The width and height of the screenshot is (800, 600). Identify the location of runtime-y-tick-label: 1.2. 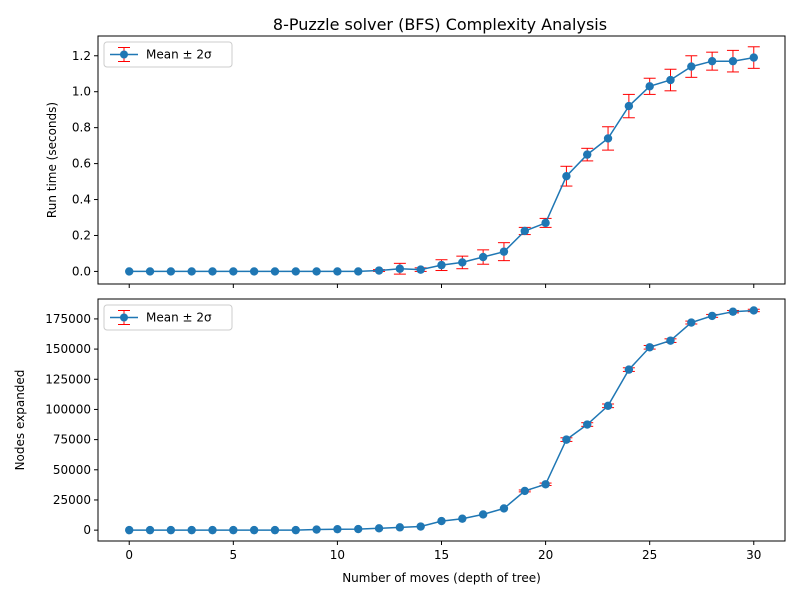
(81, 56).